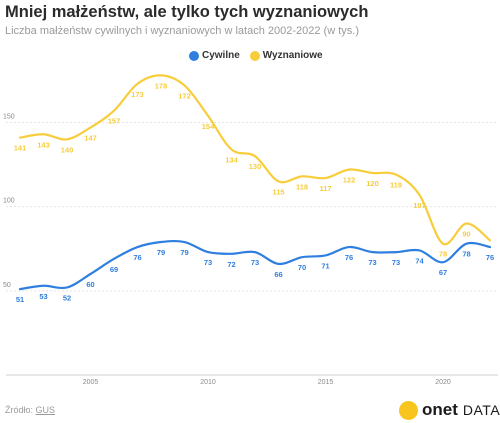 The width and height of the screenshot is (500, 423). Describe the element at coordinates (194, 55) in the screenshot. I see `legend-swatch-cywilne` at that location.